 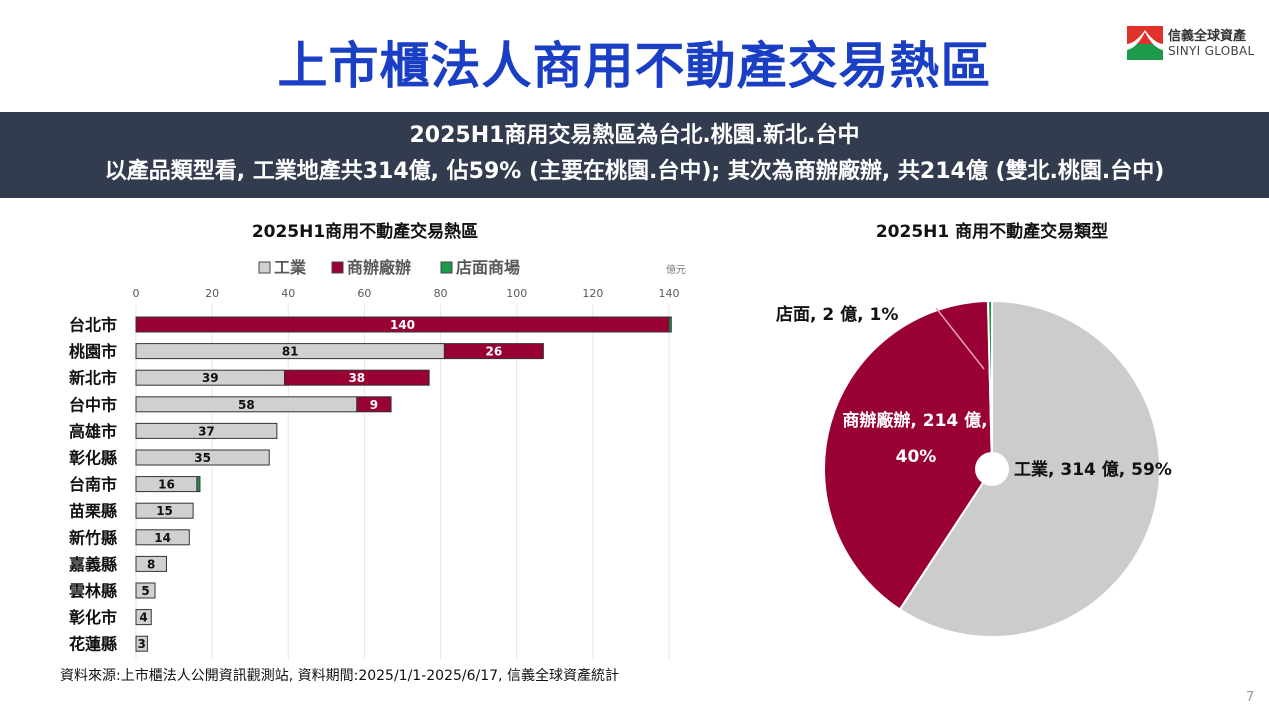 I want to click on pie-slices, so click(x=992, y=468).